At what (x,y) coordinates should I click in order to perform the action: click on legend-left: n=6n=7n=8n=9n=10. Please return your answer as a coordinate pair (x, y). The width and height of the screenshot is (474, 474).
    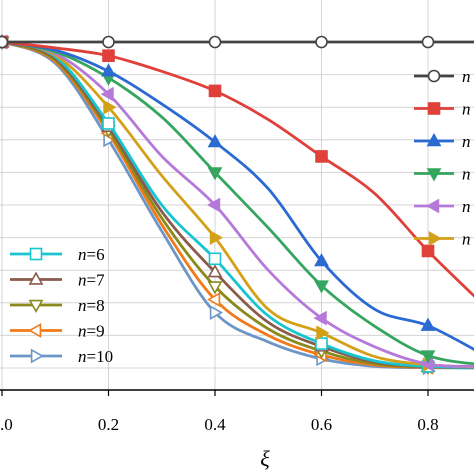
    Looking at the image, I should click on (61, 305).